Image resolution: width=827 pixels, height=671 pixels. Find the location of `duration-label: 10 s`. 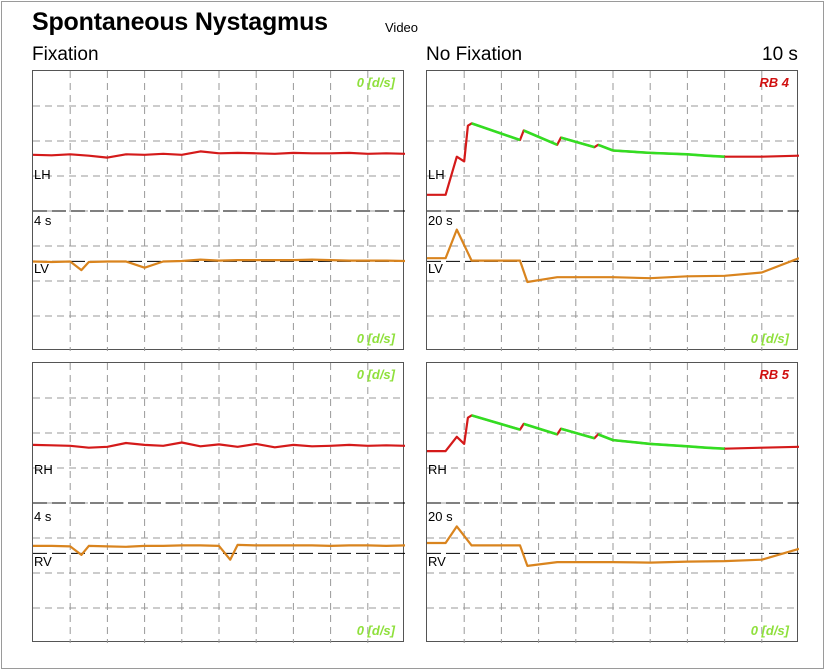

duration-label: 10 s is located at coordinates (780, 54).